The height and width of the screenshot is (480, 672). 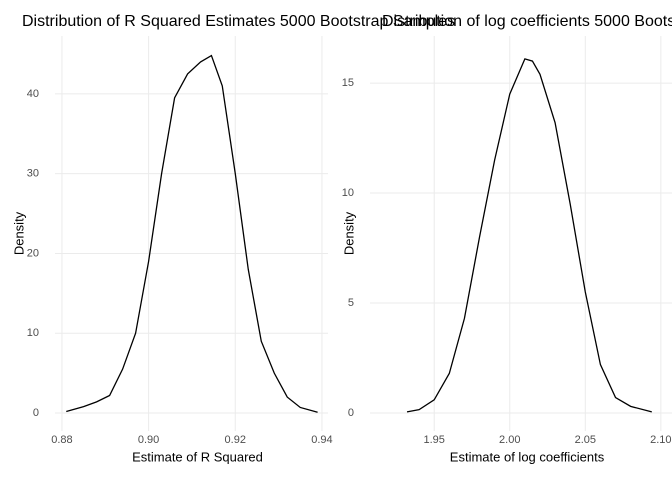 I want to click on y-tick-label: 5, so click(x=351, y=303).